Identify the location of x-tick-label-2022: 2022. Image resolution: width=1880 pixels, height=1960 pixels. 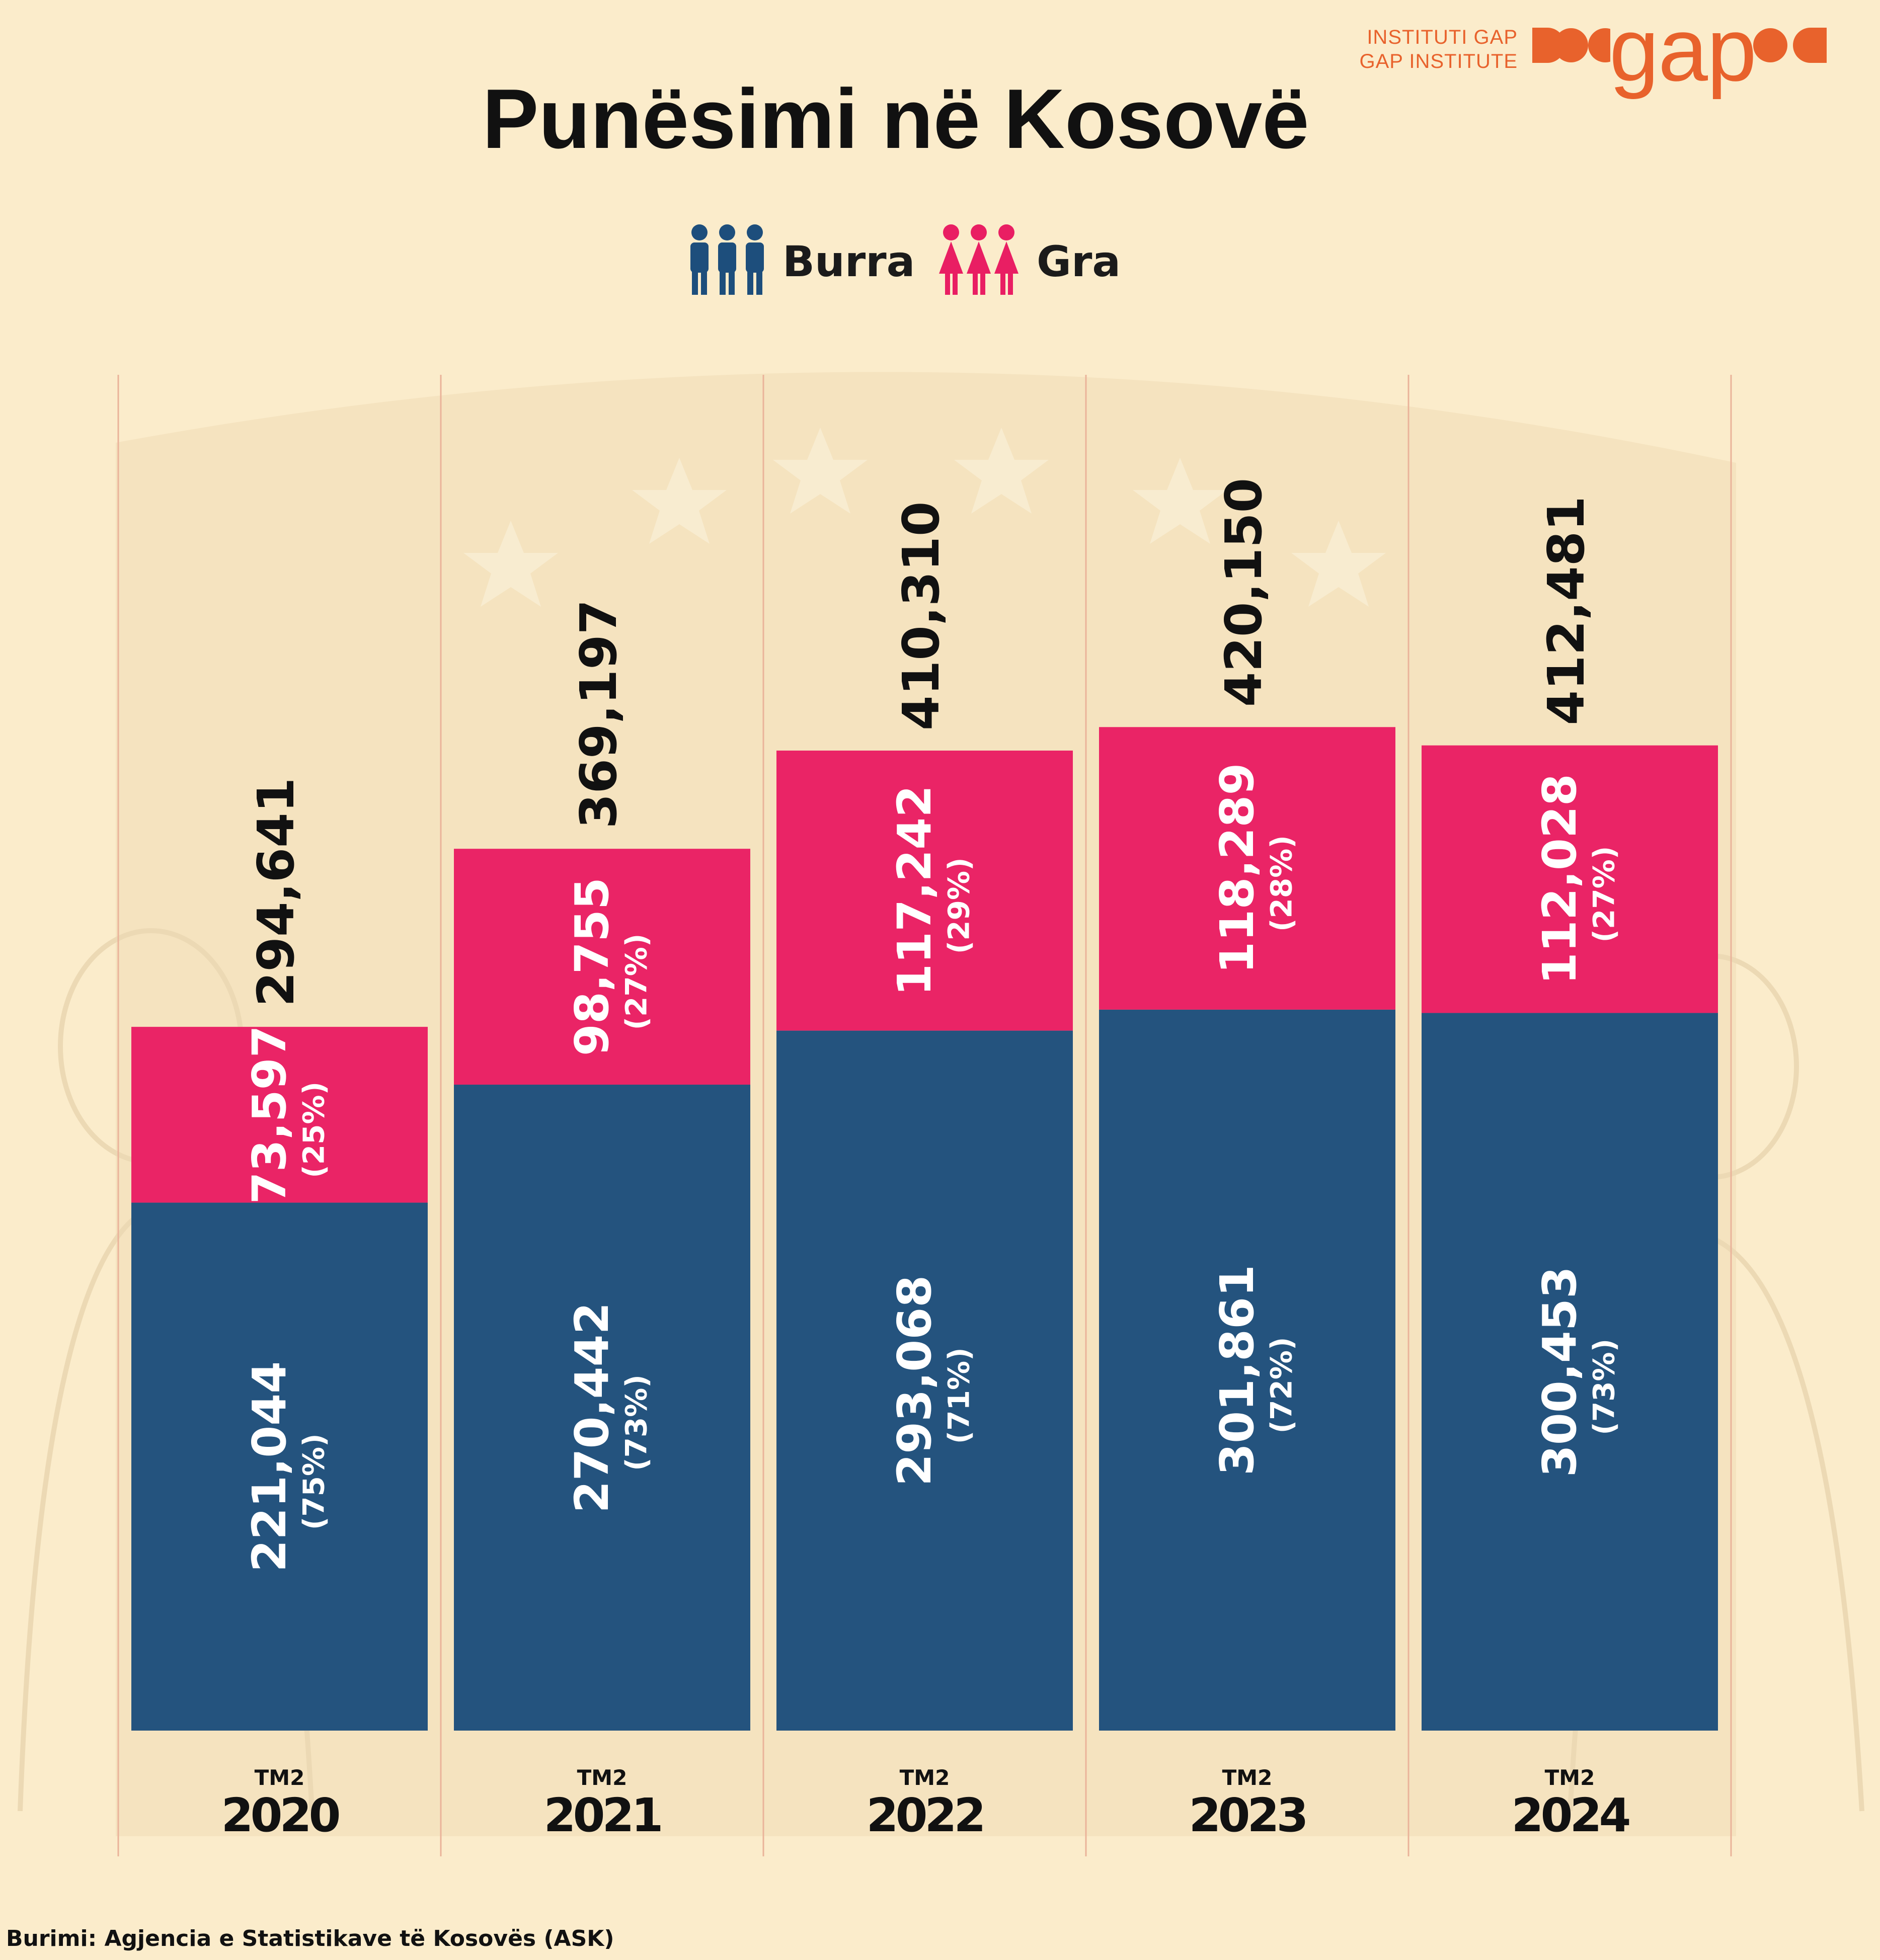
(925, 1815).